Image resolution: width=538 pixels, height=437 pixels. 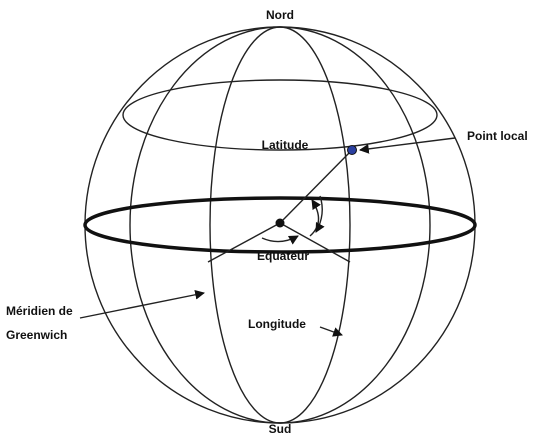 What do you see at coordinates (280, 429) in the screenshot?
I see `south-label: Sud` at bounding box center [280, 429].